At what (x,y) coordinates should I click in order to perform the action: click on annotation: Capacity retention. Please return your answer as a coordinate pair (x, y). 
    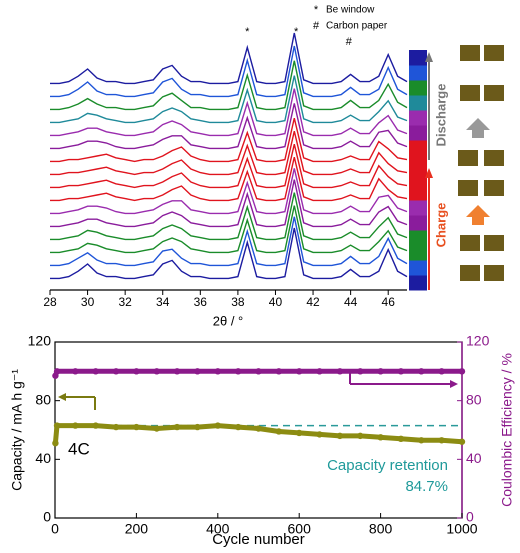
    Looking at the image, I should click on (387, 465).